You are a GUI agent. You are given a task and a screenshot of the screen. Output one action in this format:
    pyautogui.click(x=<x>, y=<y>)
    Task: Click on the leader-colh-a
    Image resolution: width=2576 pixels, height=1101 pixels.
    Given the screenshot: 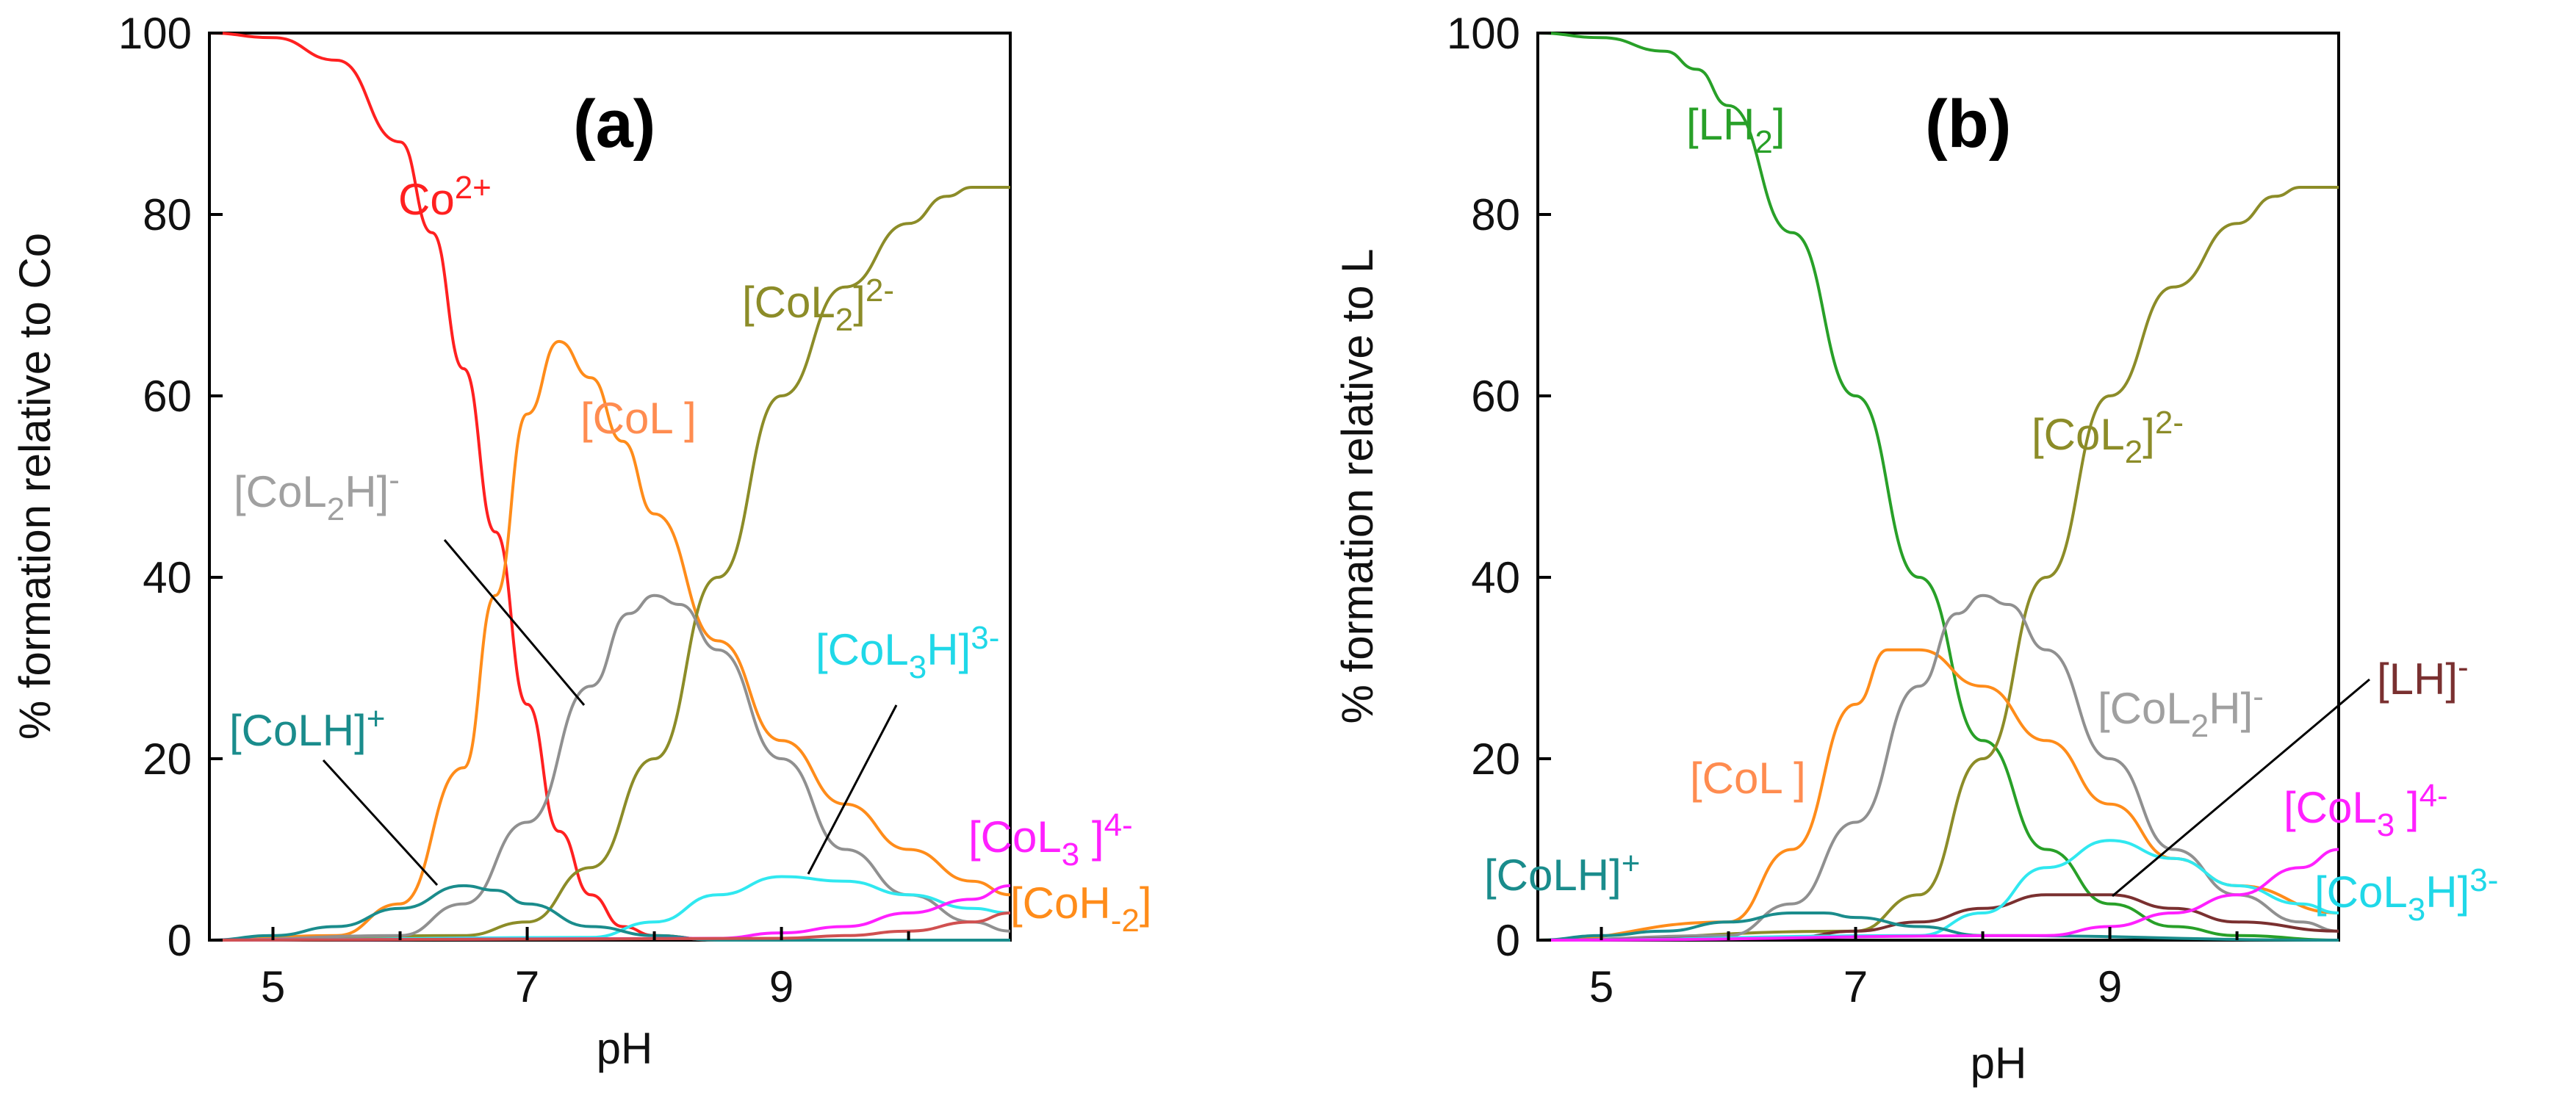 What is the action you would take?
    pyautogui.click(x=380, y=823)
    